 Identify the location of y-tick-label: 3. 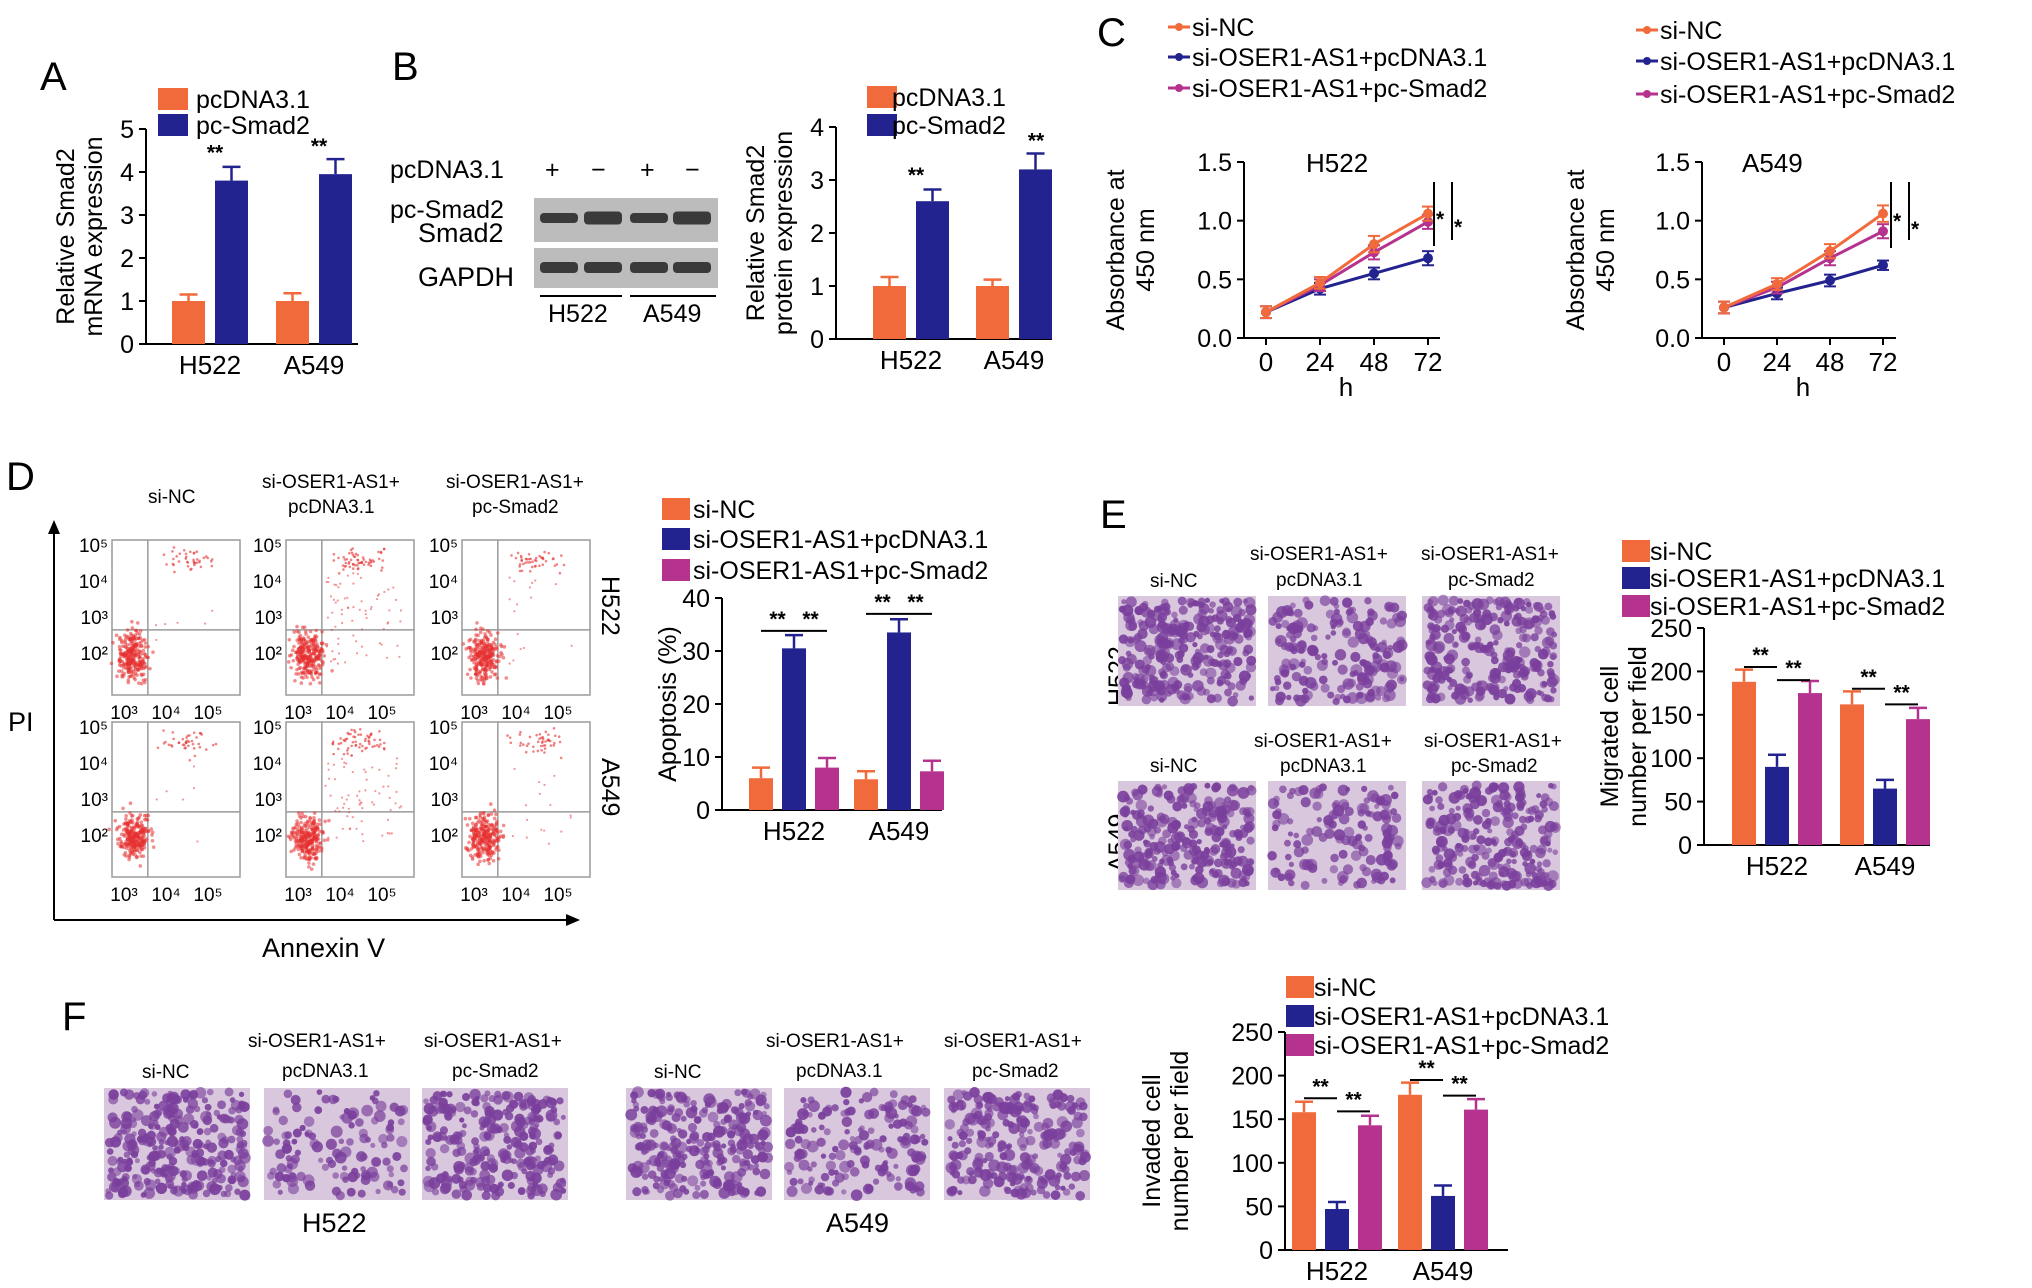
(127, 216).